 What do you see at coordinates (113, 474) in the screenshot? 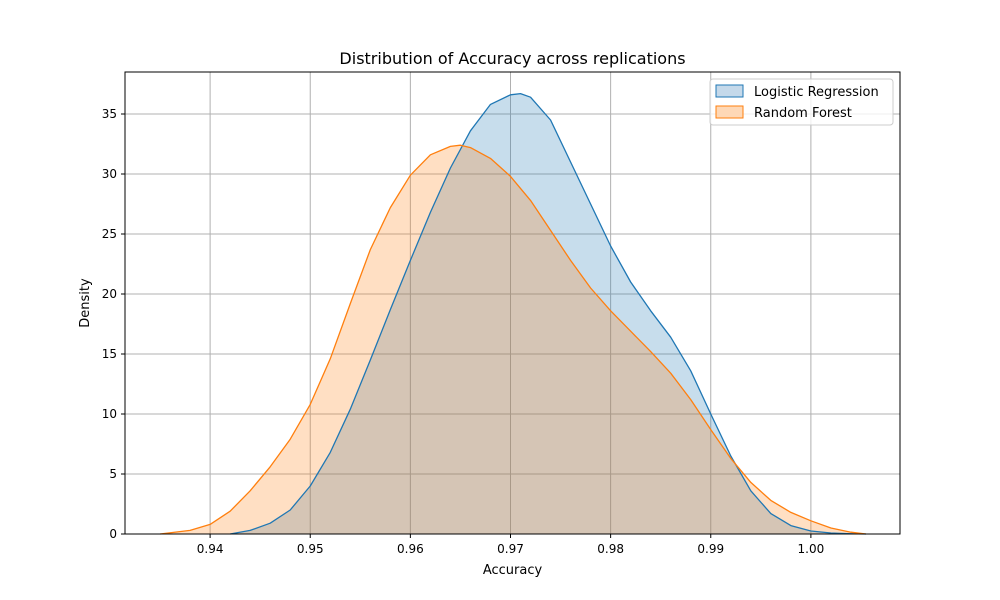
I see `y-tick-label: 5` at bounding box center [113, 474].